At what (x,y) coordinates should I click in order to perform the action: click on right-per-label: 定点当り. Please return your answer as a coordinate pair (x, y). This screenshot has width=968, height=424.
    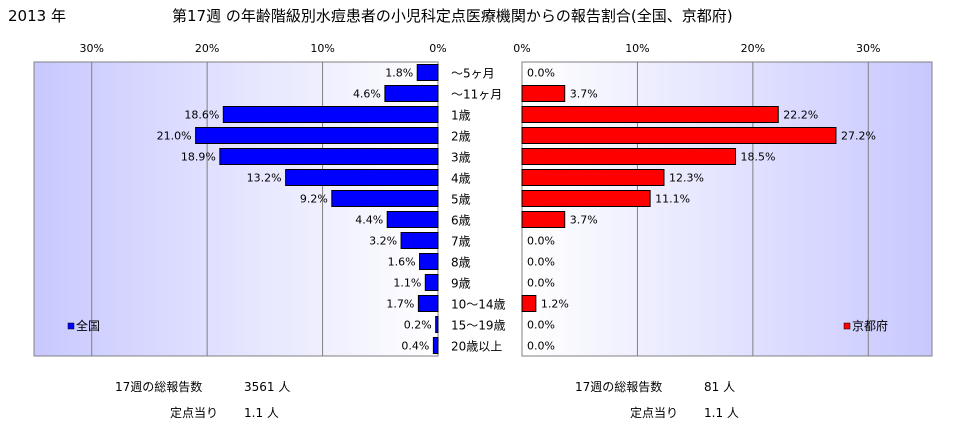
    Looking at the image, I should click on (654, 413).